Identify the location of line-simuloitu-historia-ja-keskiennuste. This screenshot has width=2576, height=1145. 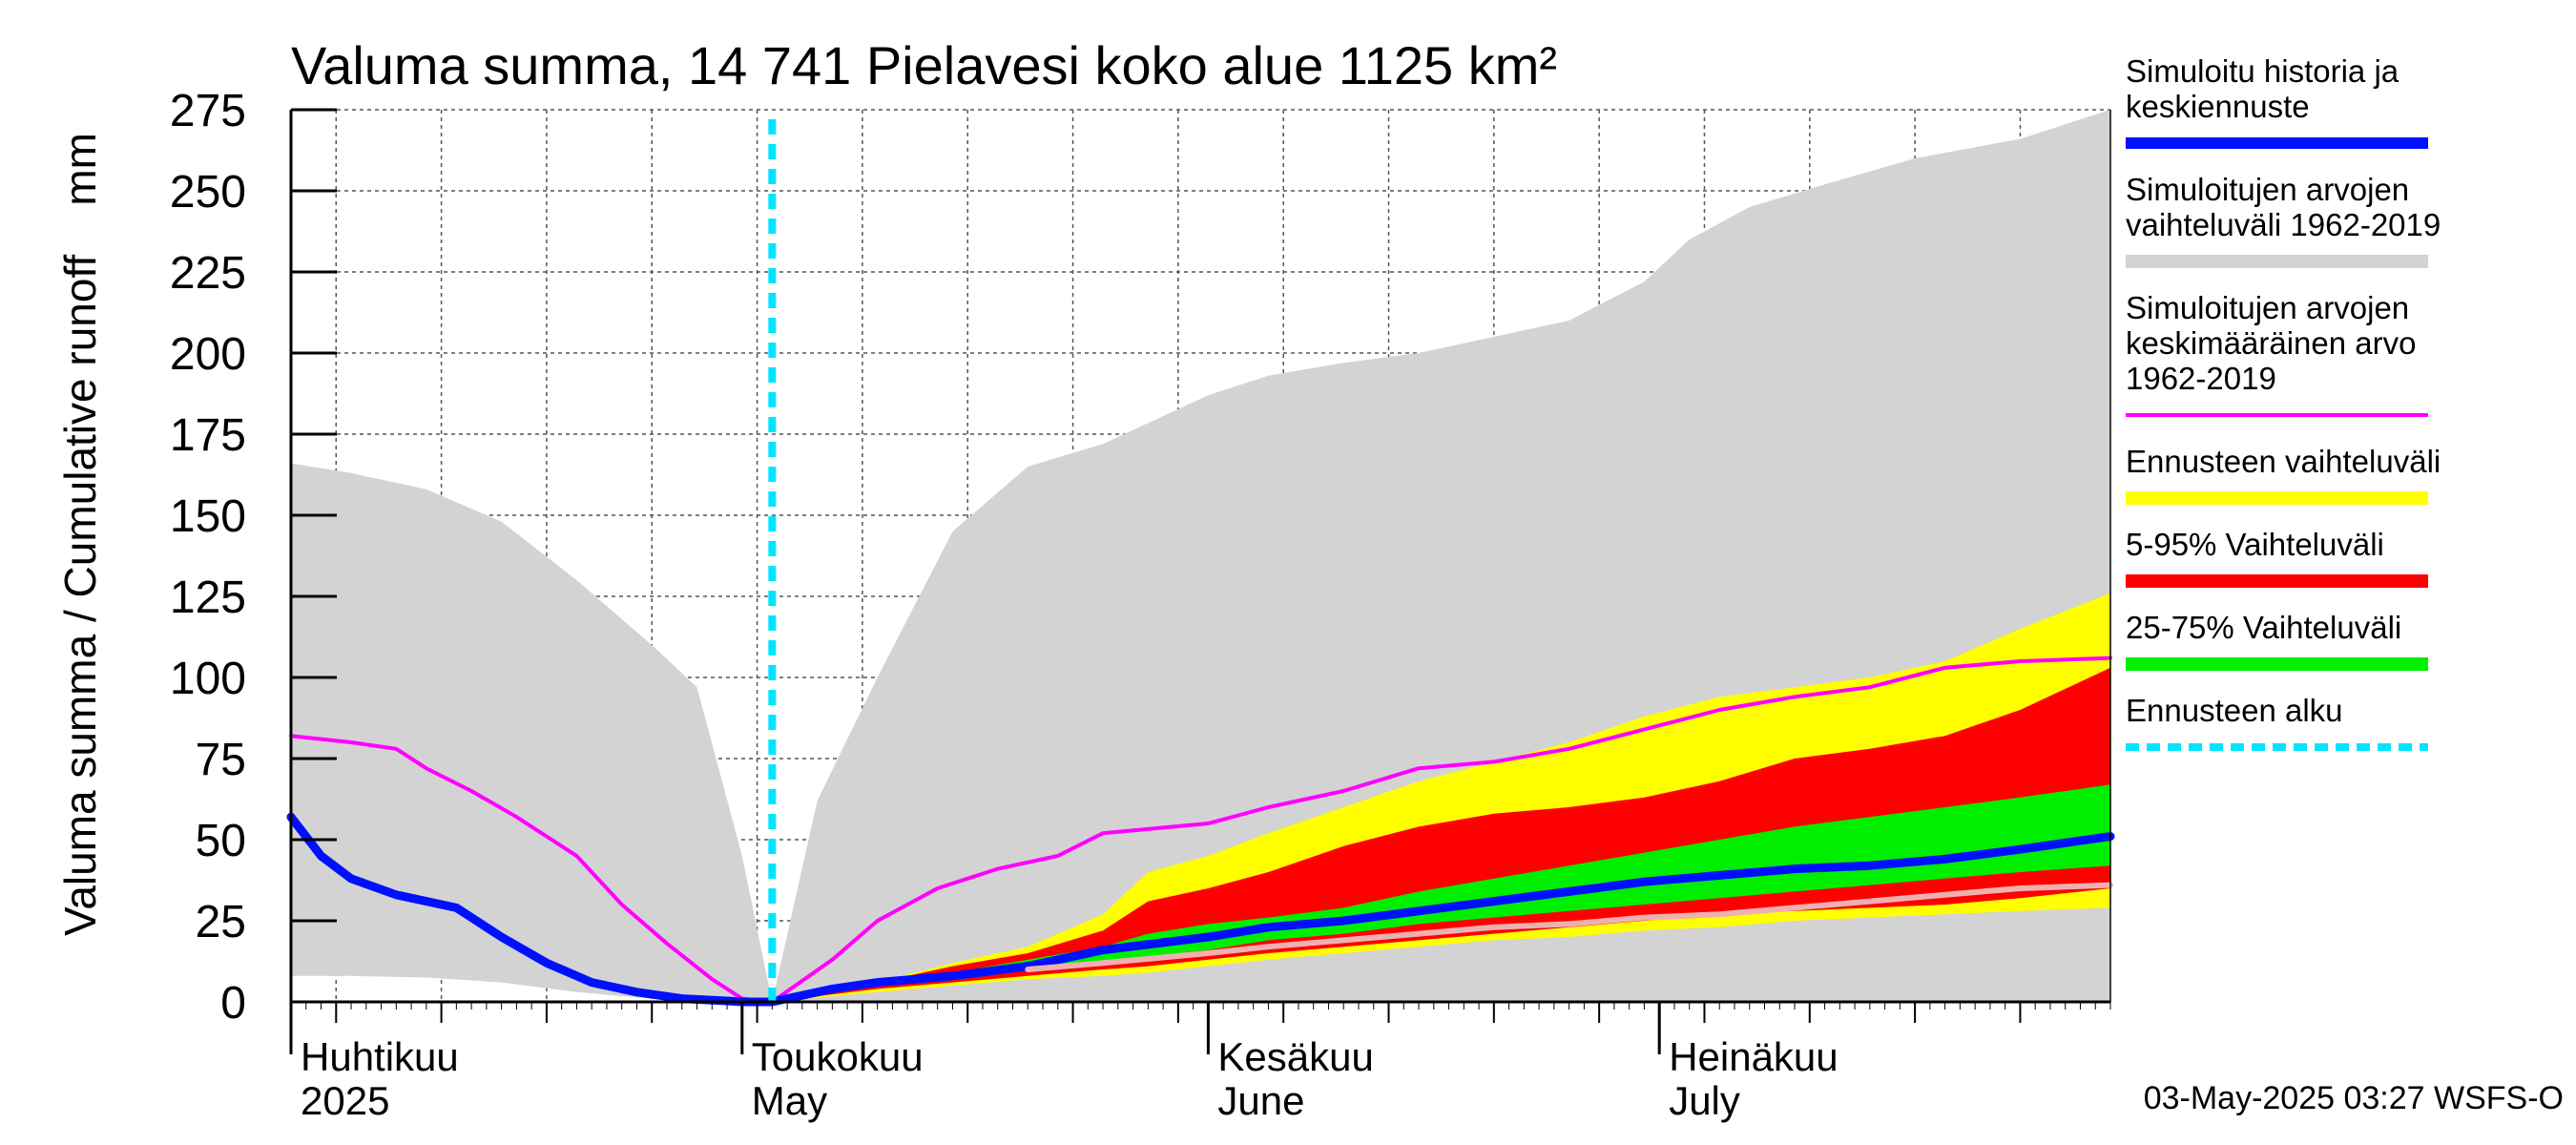
(1200, 909).